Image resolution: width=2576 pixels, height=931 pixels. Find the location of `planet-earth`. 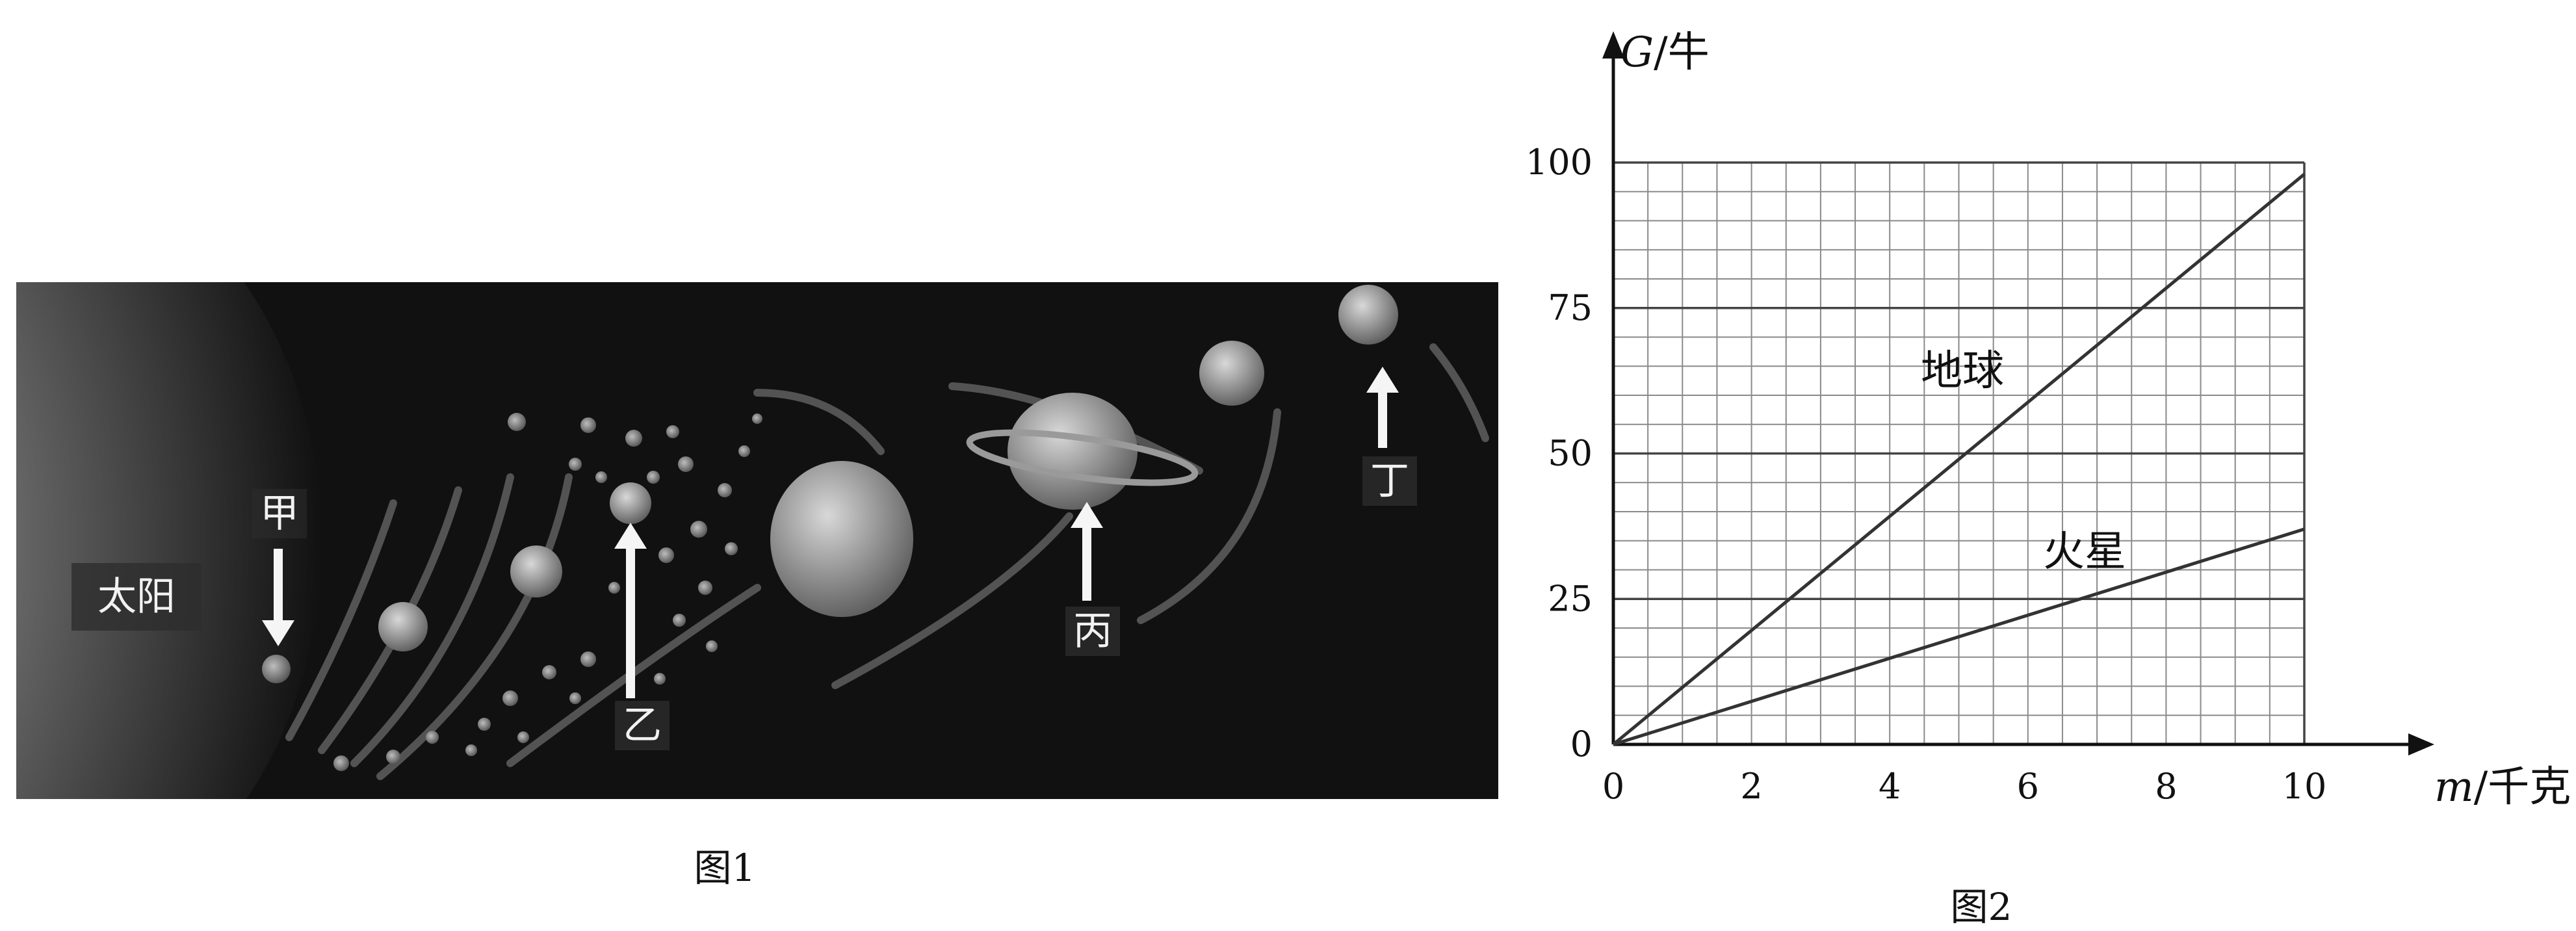

planet-earth is located at coordinates (536, 571).